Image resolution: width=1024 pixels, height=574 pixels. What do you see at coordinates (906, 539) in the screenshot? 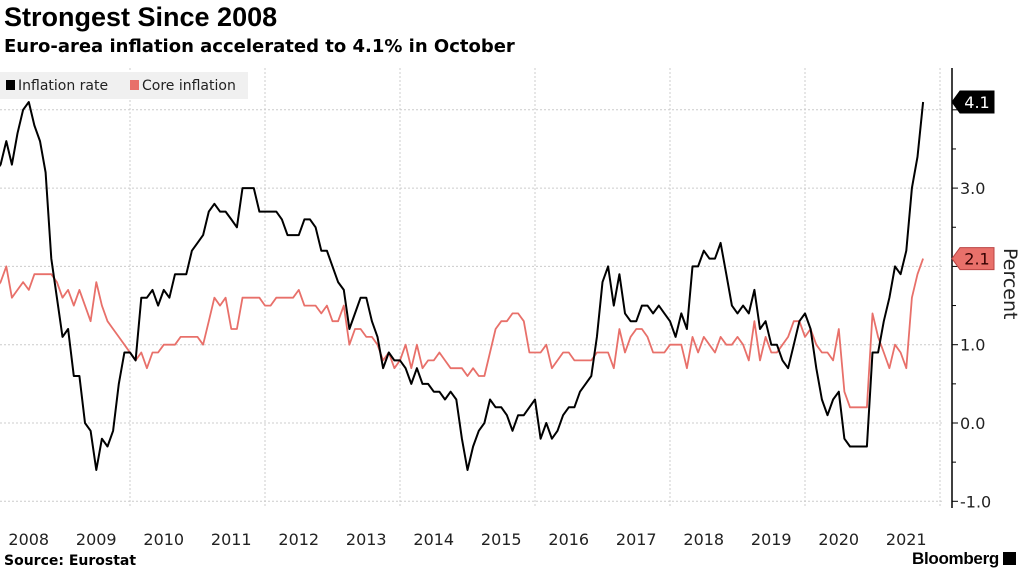
I see `x-tick-label: 2021` at bounding box center [906, 539].